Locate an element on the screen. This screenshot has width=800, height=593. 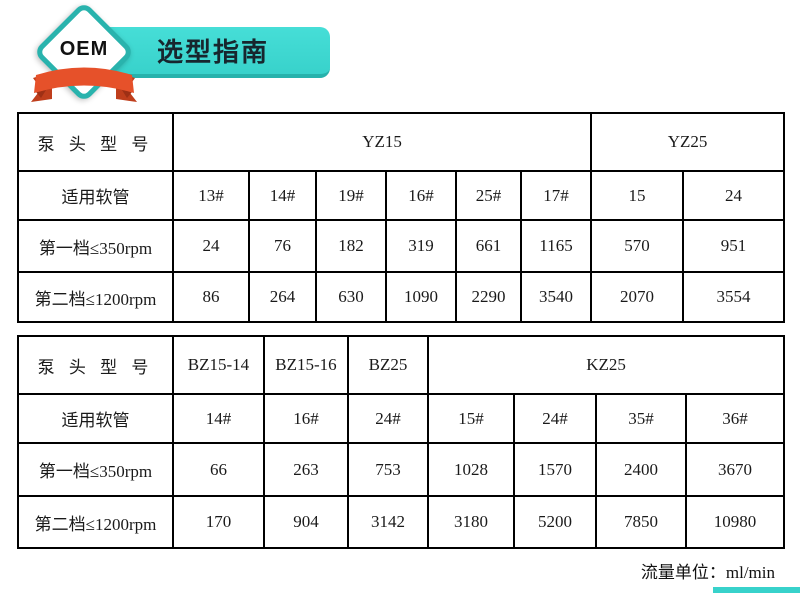
table-row: 第二档≤1200rpm 86 264 630 1090 2290 3540 2070 3554 is located at coordinates (401, 297).